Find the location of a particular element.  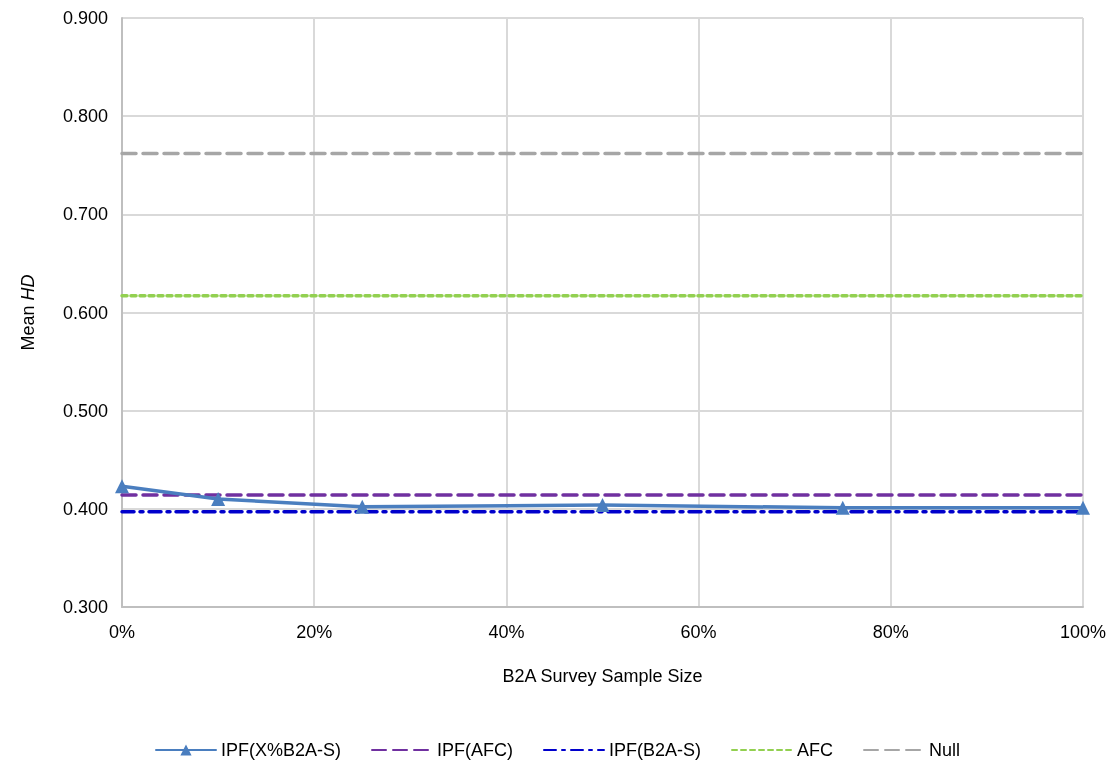

x-axis-title: B2A Survey Sample Size is located at coordinates (602, 676).